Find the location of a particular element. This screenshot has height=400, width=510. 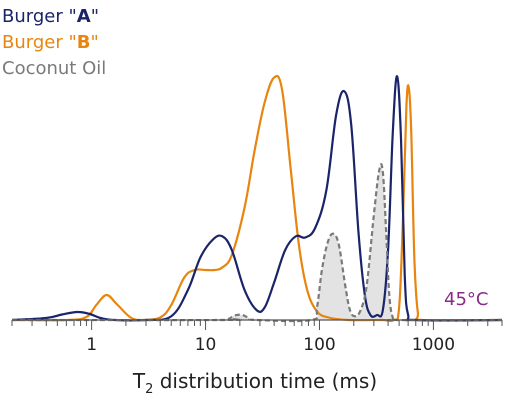

x-axis-label: T2 distribution time (ms) is located at coordinates (255, 383).